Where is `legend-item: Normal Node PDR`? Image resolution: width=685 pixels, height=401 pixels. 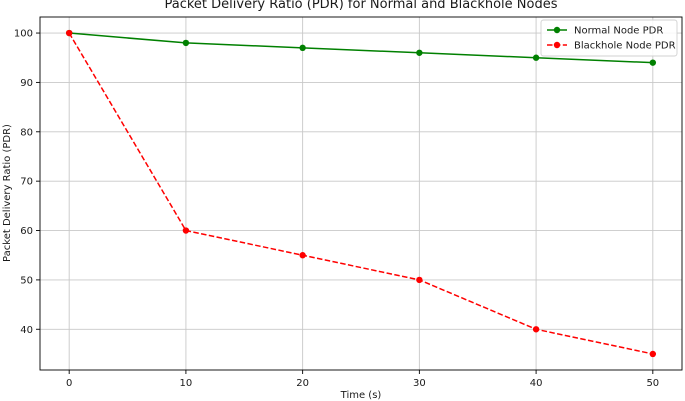 legend-item: Normal Node PDR is located at coordinates (605, 31).